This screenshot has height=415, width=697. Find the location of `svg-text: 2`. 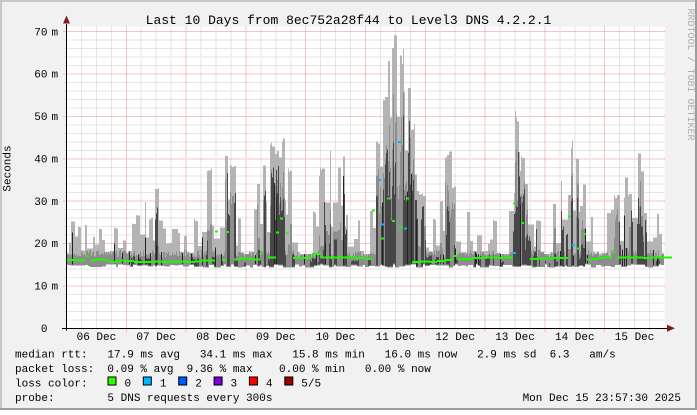

svg-text: 2 is located at coordinates (198, 385).